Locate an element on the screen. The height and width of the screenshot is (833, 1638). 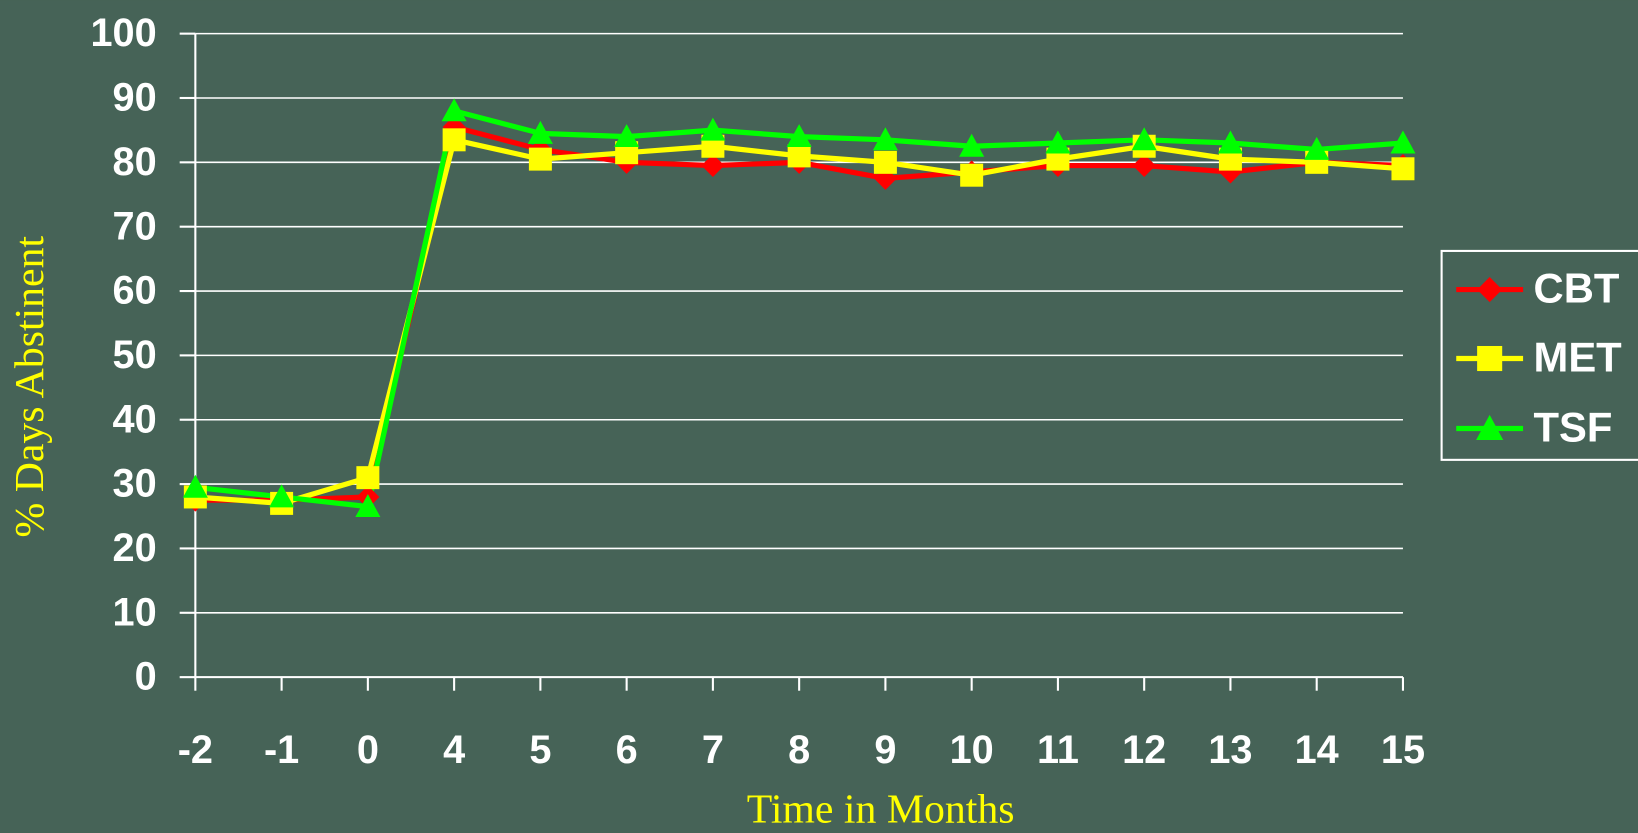
x-tick-label: 12 is located at coordinates (1144, 750).